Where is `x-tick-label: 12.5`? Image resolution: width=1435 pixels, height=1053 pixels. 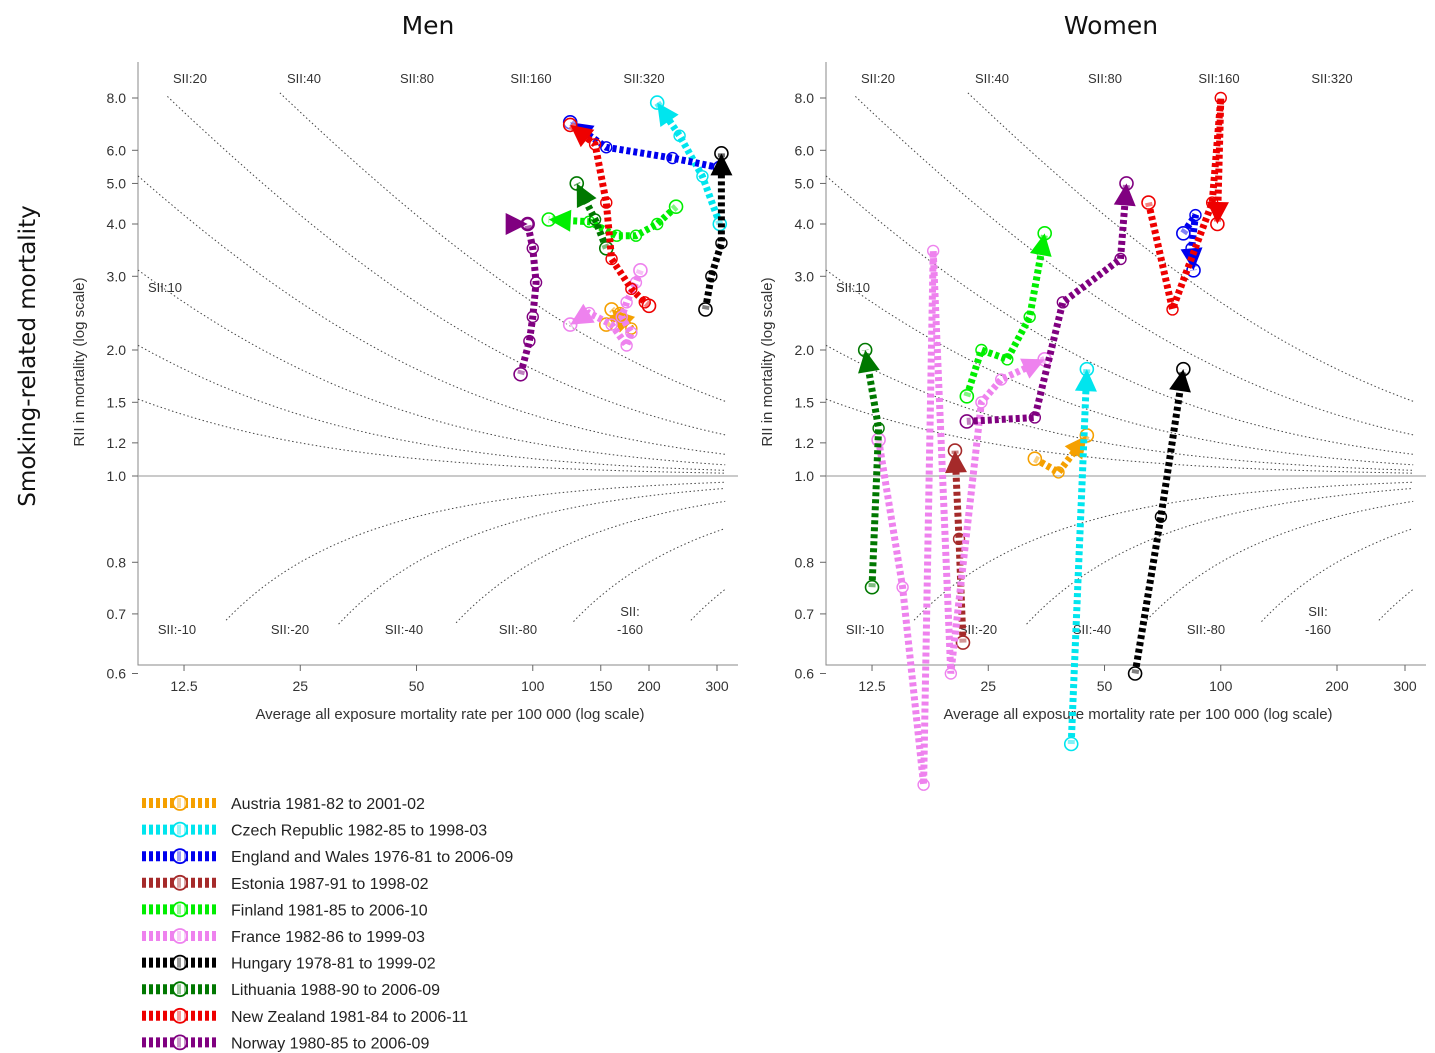
x-tick-label: 12.5 is located at coordinates (871, 686).